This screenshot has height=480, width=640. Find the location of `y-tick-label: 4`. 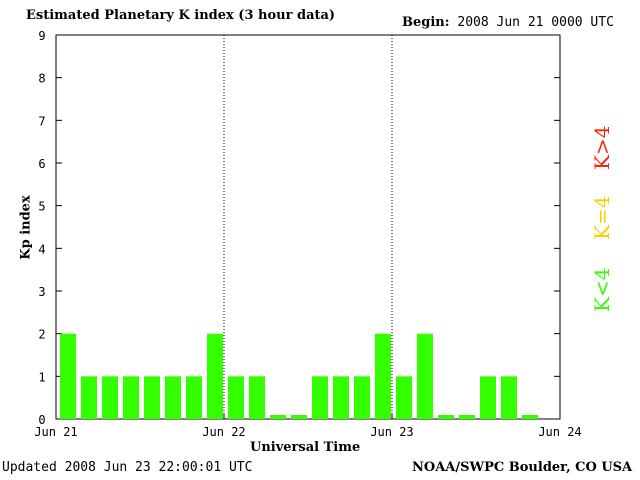

y-tick-label: 4 is located at coordinates (41, 249).